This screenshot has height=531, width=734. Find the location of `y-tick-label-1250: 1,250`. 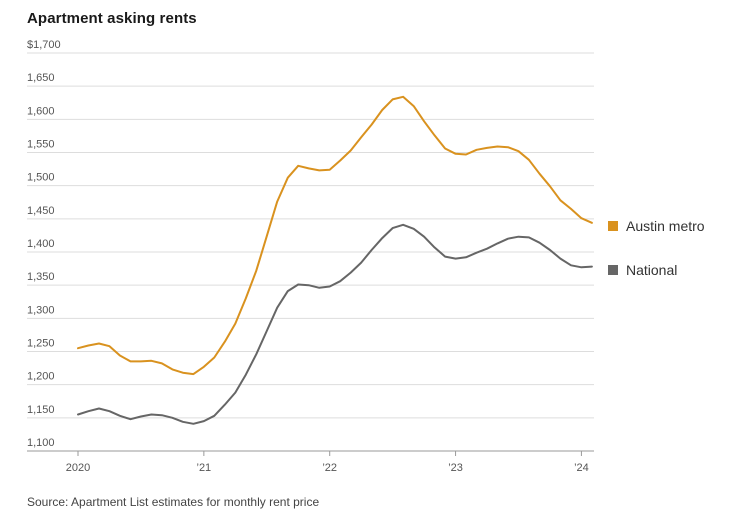

y-tick-label-1250: 1,250 is located at coordinates (41, 344).